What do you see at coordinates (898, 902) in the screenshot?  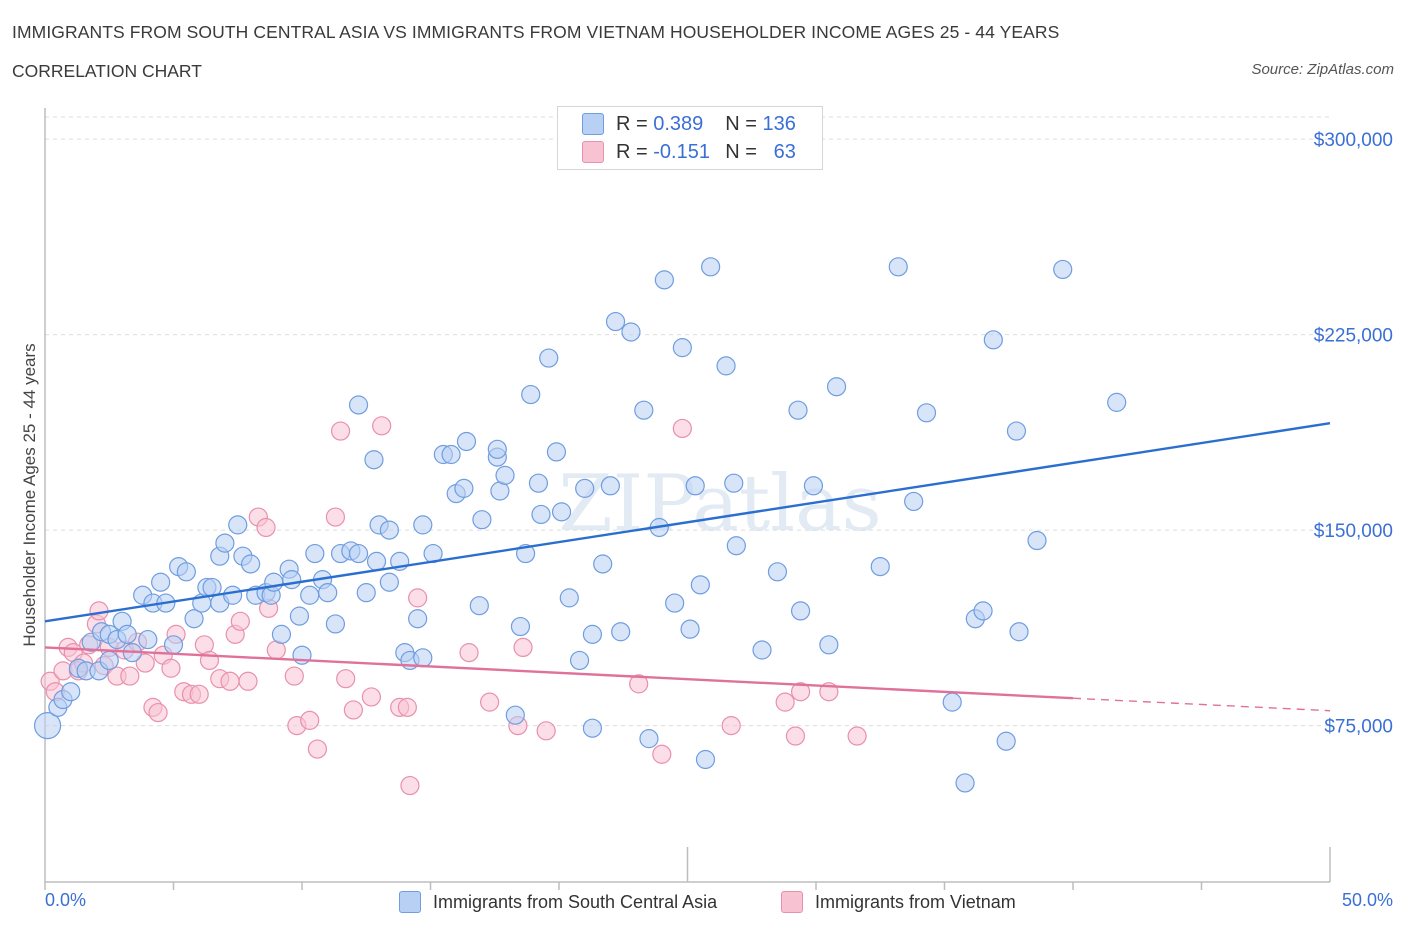 I see `bottom-legend-pink: Immigrants from Vietnam` at bounding box center [898, 902].